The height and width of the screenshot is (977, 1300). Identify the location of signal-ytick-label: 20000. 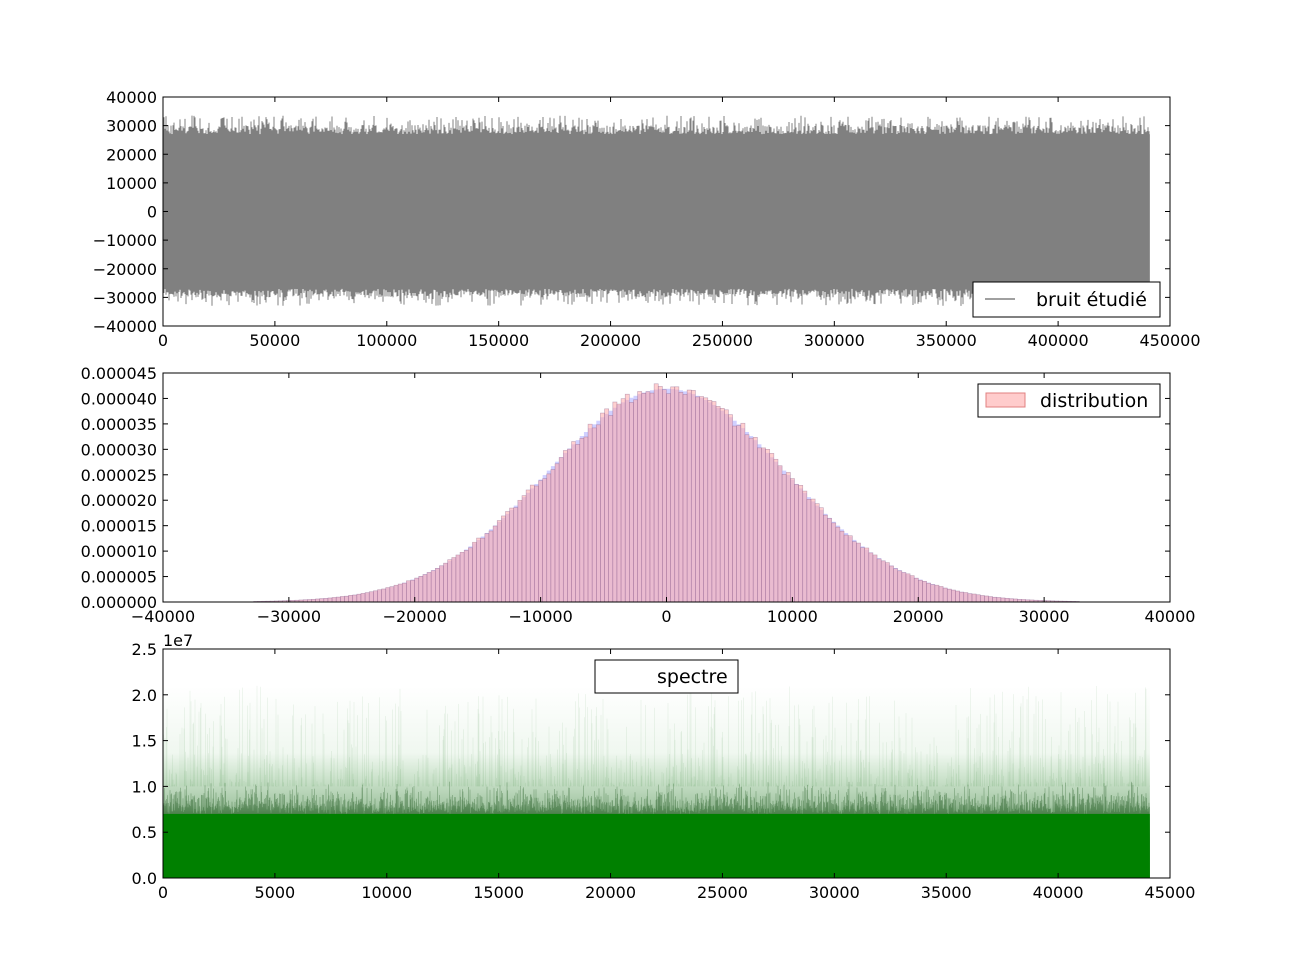
(131, 154).